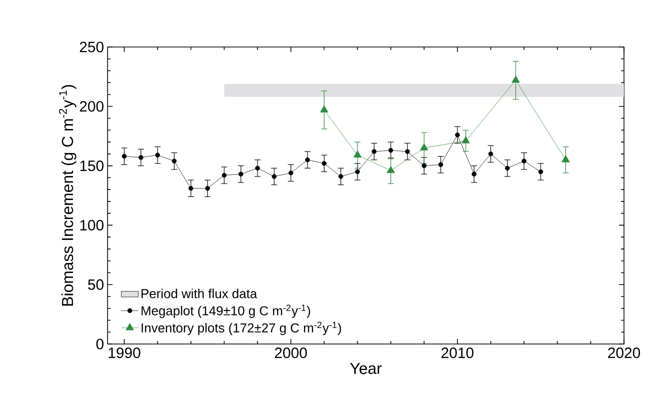 This screenshot has height=411, width=654. Describe the element at coordinates (92, 47) in the screenshot. I see `y-tick-label: 250` at that location.